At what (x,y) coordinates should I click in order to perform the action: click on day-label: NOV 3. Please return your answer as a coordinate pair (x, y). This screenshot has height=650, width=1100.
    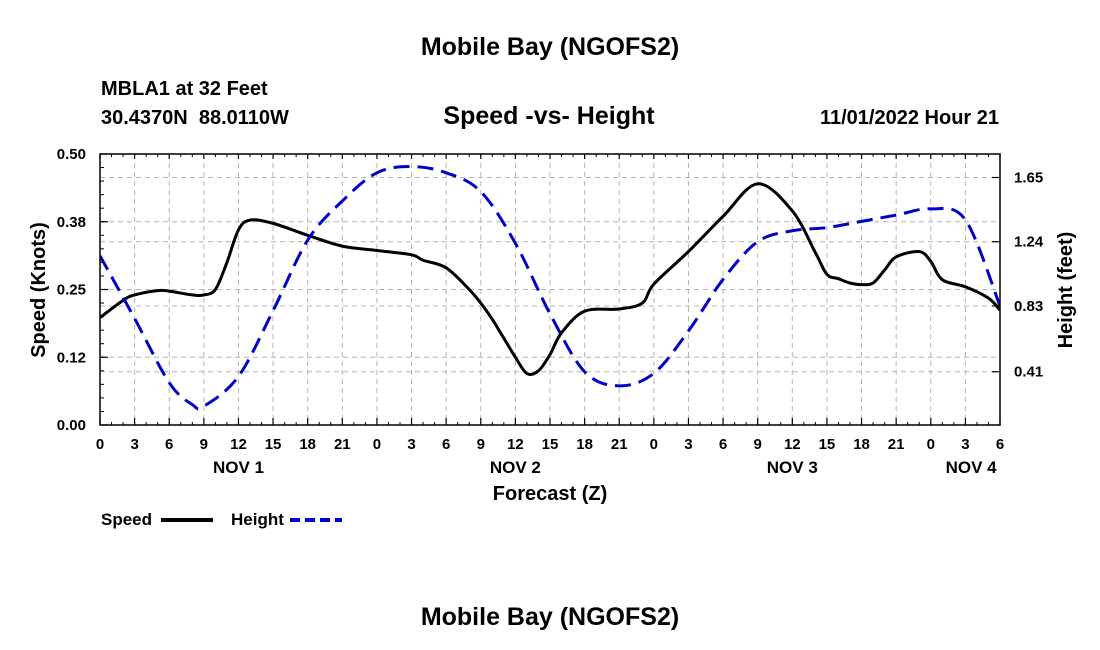
    Looking at the image, I should click on (792, 467).